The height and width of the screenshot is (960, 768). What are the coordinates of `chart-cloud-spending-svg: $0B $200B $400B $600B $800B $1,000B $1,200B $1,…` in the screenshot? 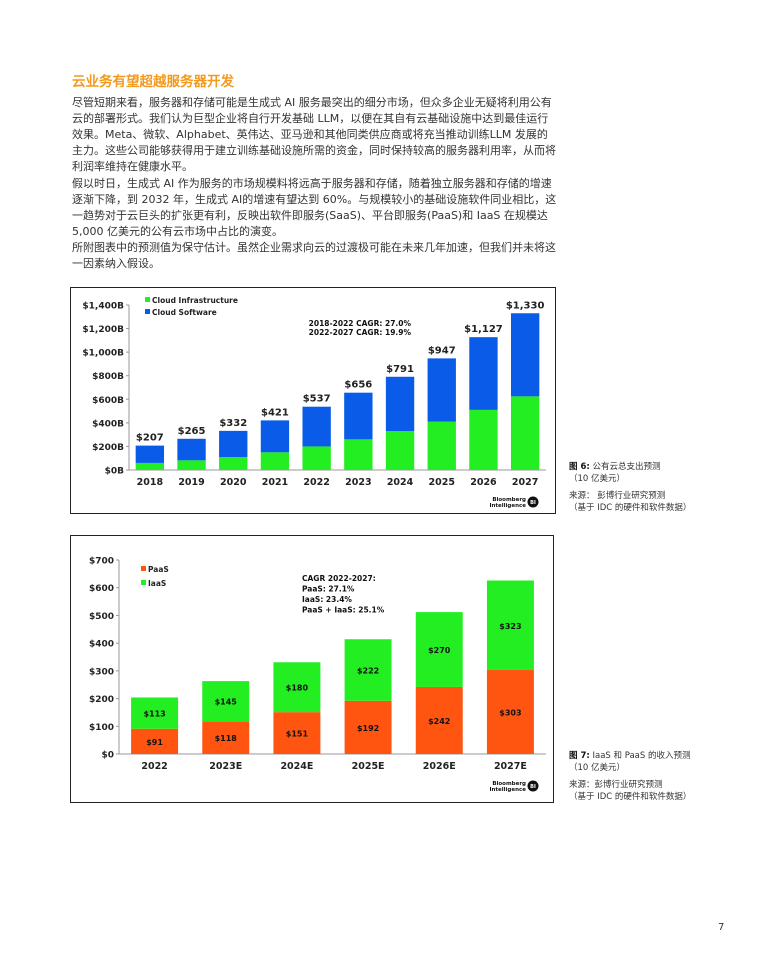 It's located at (314, 402).